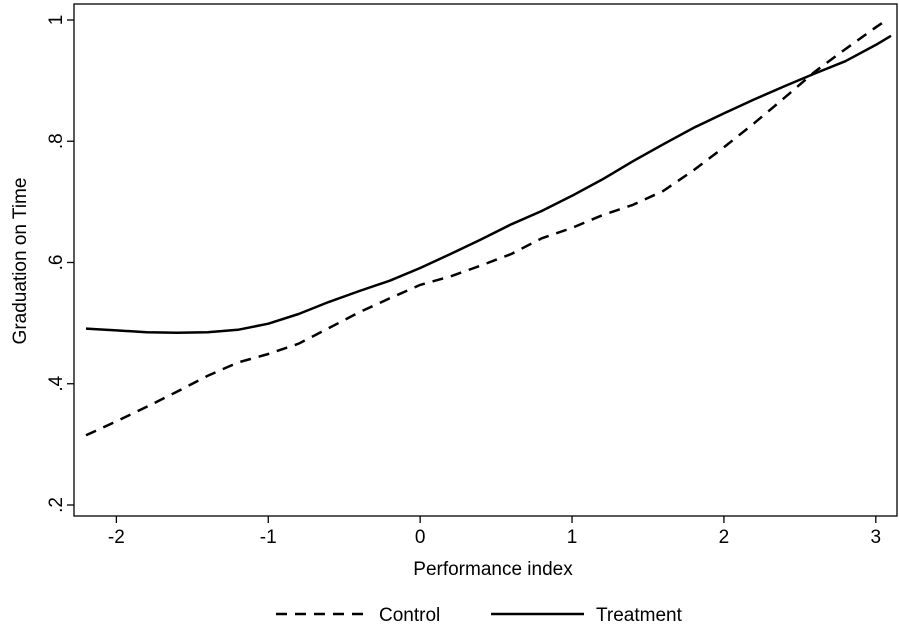  I want to click on y-tick-label: .2, so click(56, 505).